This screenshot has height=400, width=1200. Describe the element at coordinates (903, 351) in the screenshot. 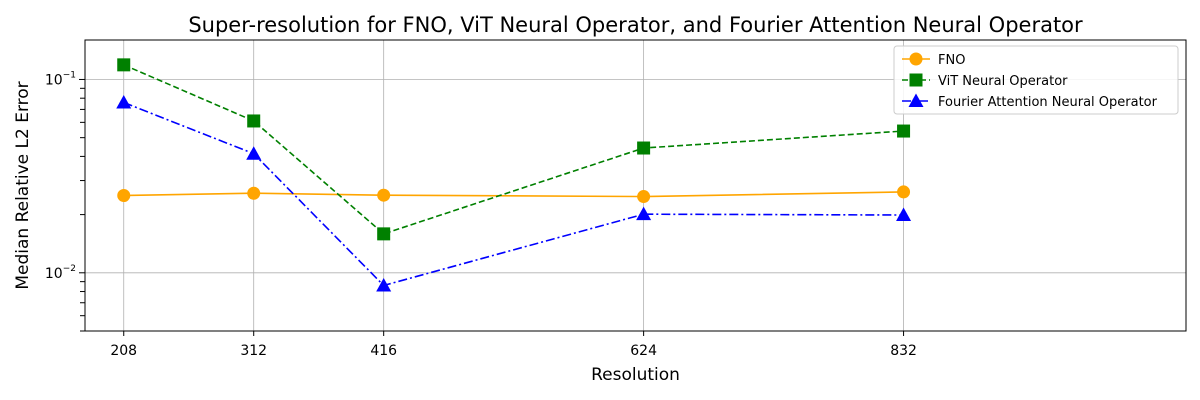

I see `x-tick-label: 832` at that location.